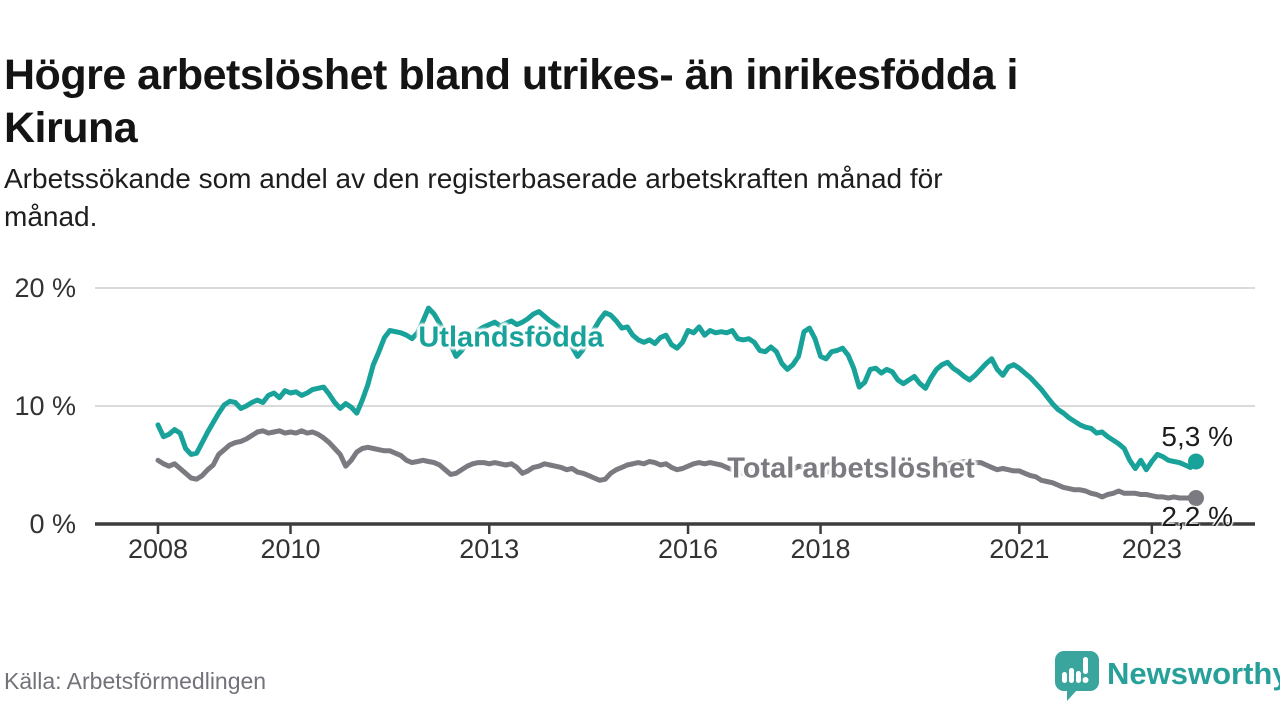 The image size is (1280, 720). I want to click on exclamation-dot, so click(1085, 680).